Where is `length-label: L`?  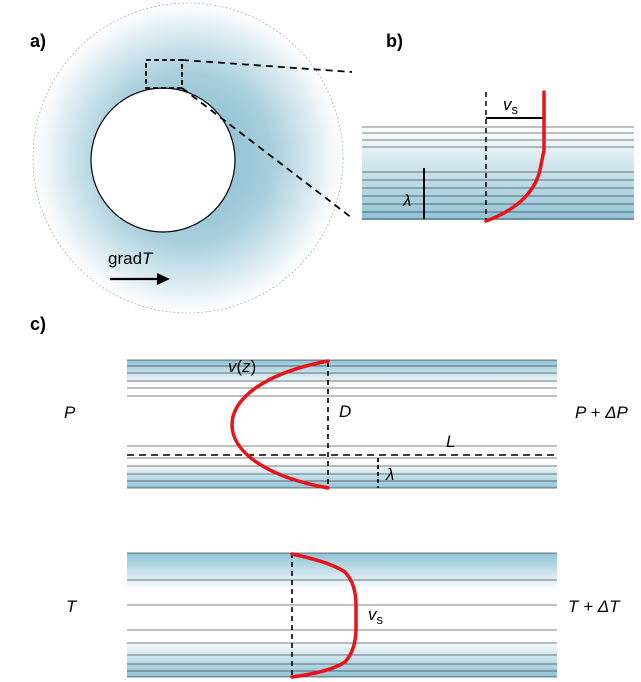 length-label: L is located at coordinates (450, 441).